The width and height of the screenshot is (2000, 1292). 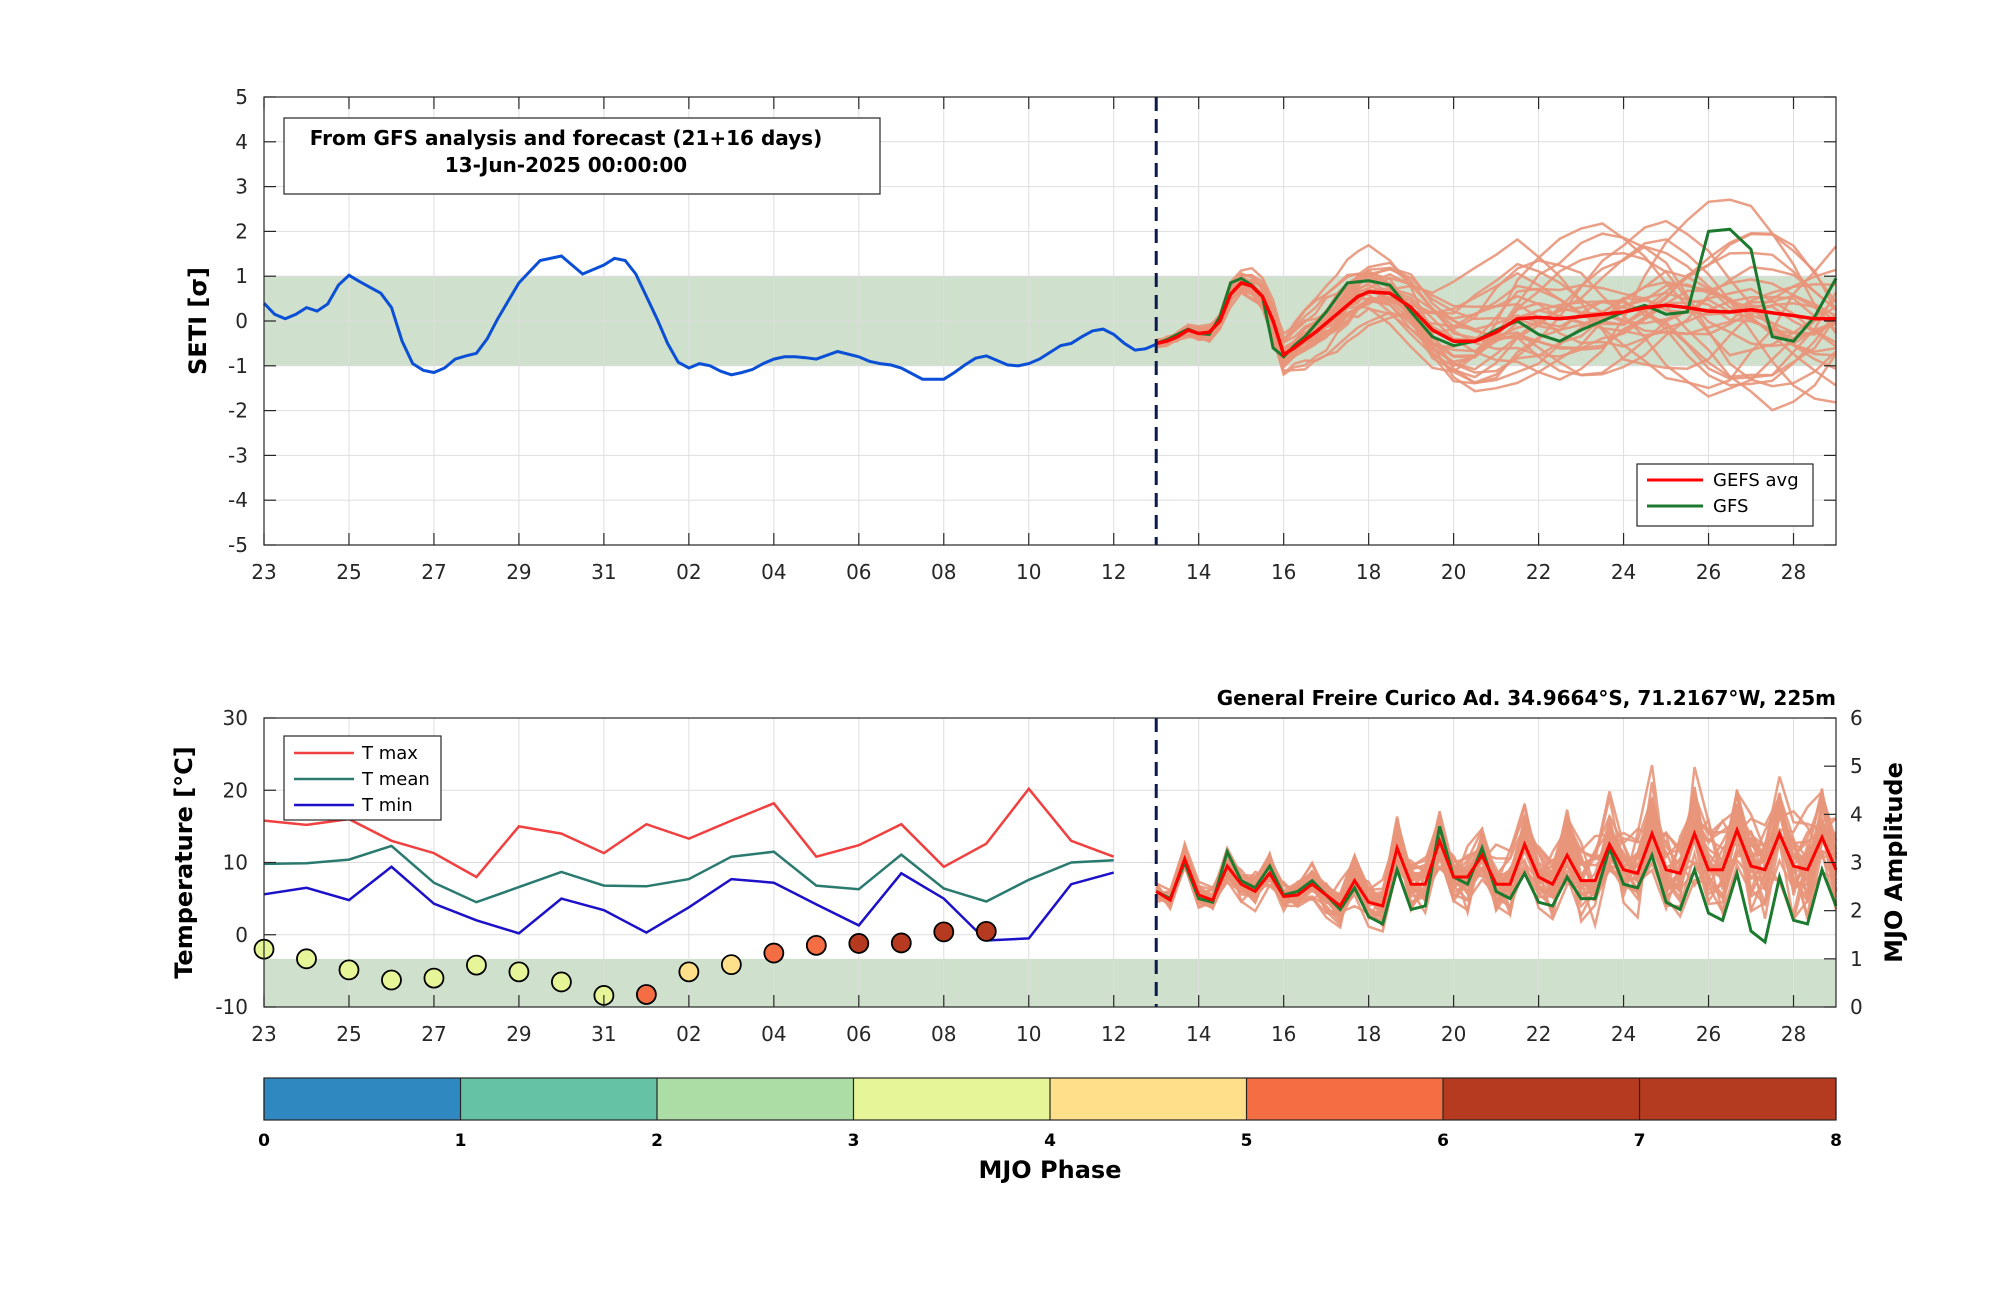 I want to click on y-tick-label: 0, so click(x=241, y=935).